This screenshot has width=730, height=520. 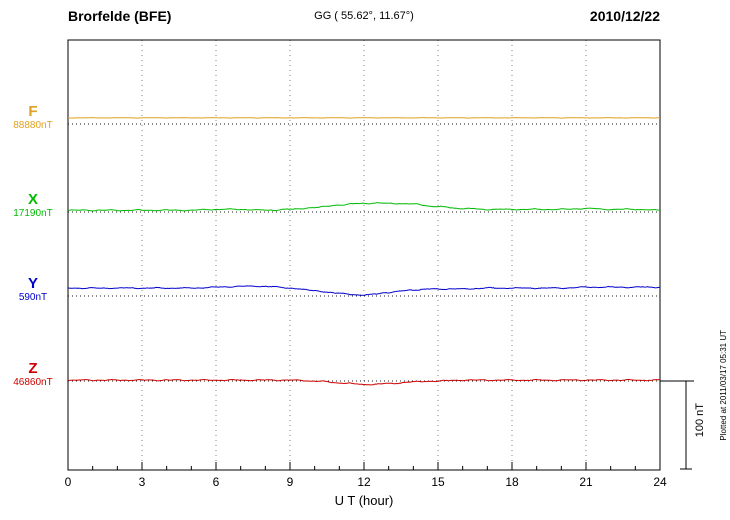 What do you see at coordinates (290, 482) in the screenshot?
I see `x-tick-label: 9` at bounding box center [290, 482].